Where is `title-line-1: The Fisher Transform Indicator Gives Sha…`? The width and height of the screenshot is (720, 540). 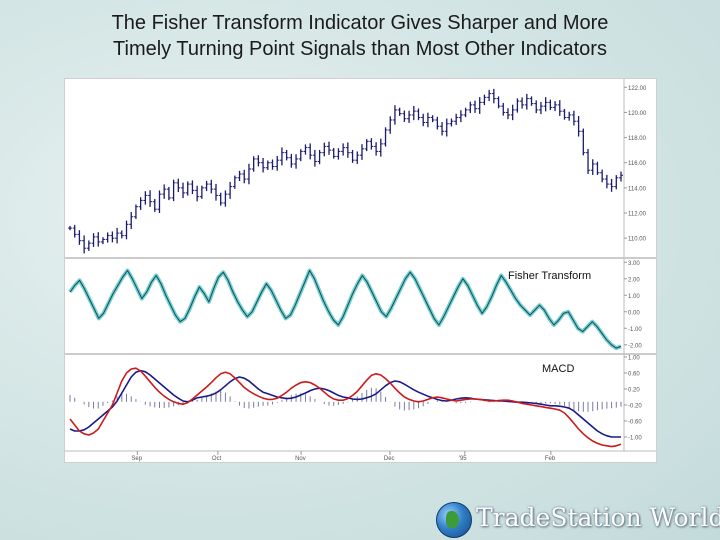 title-line-1: The Fisher Transform Indicator Gives Sha… is located at coordinates (360, 23).